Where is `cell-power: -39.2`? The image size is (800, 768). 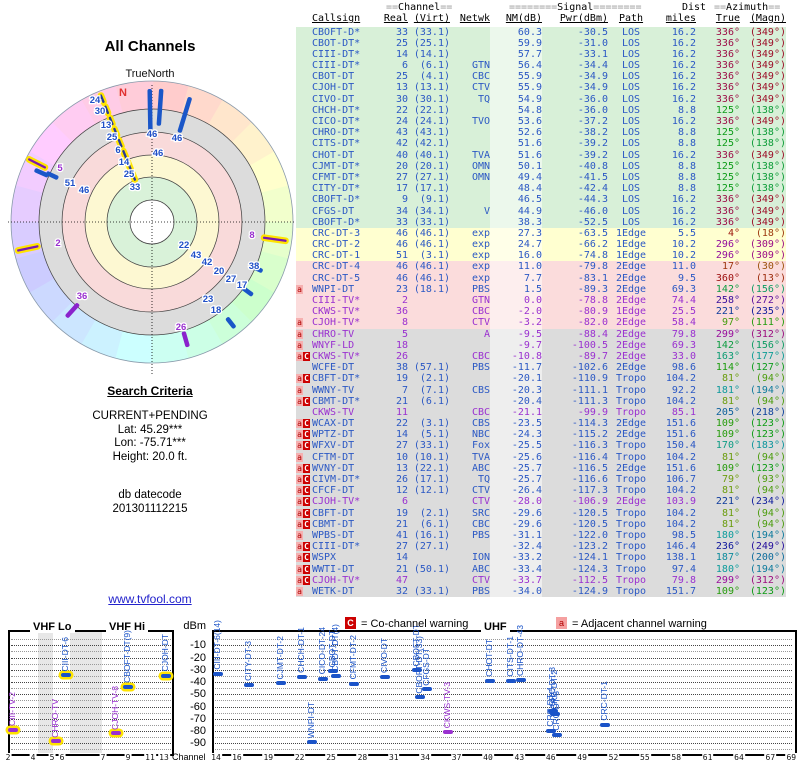
cell-power: -39.2 is located at coordinates (592, 155).